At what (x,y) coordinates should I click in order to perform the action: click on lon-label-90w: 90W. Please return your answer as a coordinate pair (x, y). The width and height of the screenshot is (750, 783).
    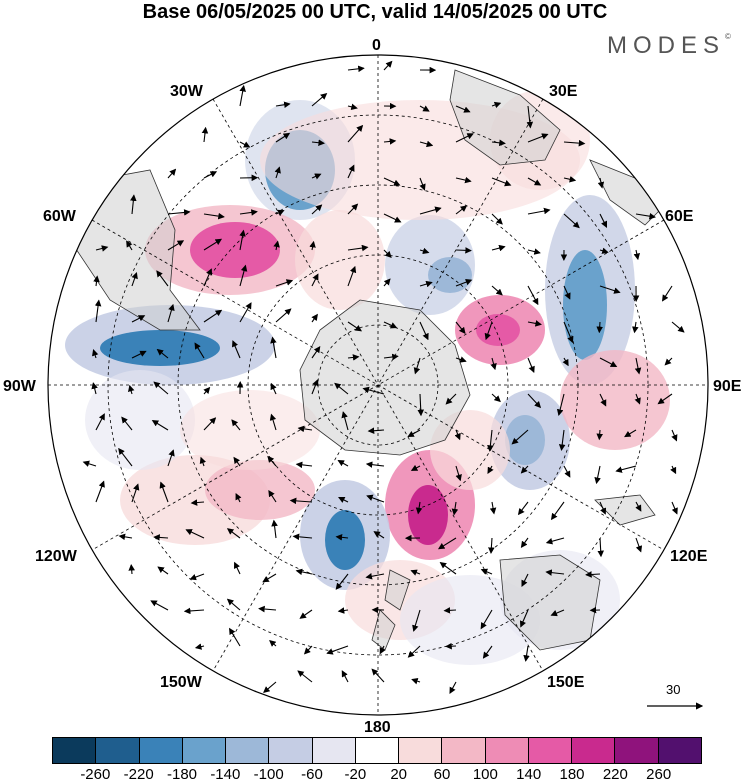
    Looking at the image, I should click on (19, 386).